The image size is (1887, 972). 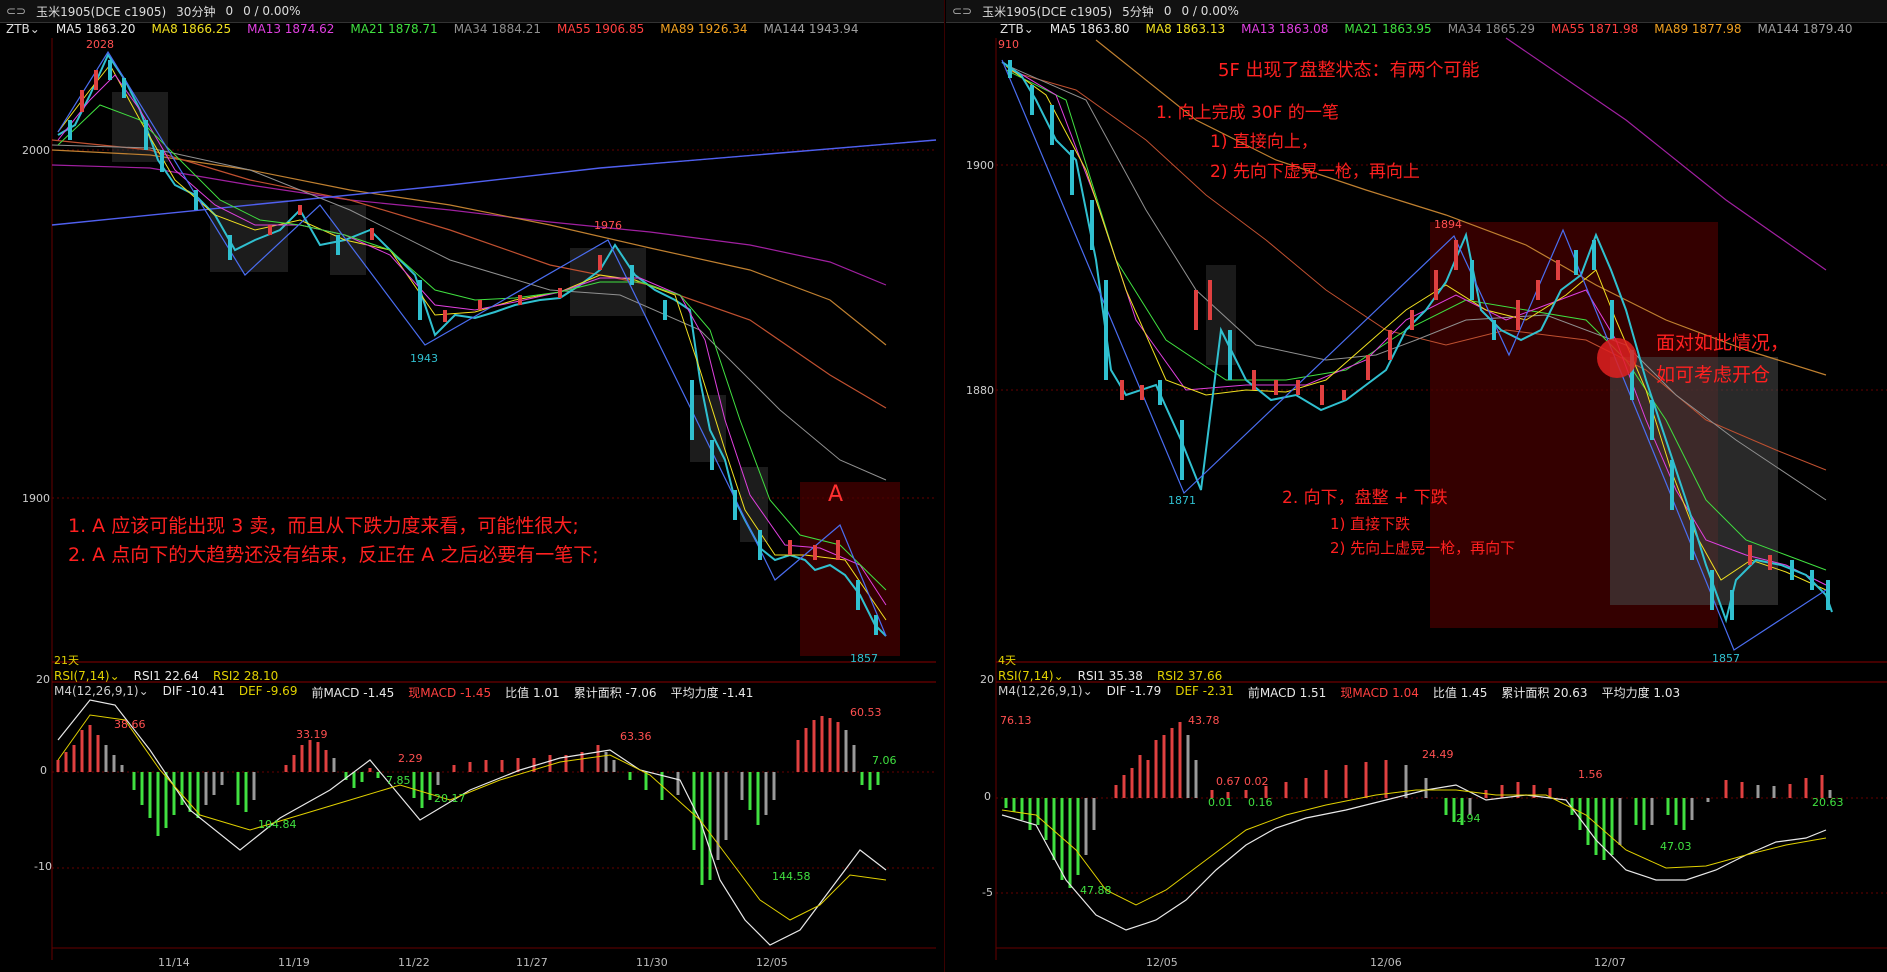 What do you see at coordinates (608, 225) in the screenshot?
I see `price-1976-label: 1976` at bounding box center [608, 225].